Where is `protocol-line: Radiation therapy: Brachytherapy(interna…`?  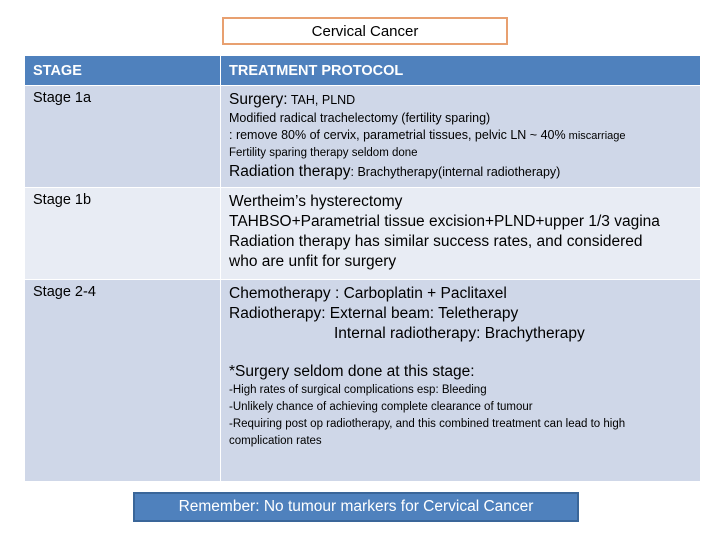 protocol-line: Radiation therapy: Brachytherapy(interna… is located at coordinates (464, 172).